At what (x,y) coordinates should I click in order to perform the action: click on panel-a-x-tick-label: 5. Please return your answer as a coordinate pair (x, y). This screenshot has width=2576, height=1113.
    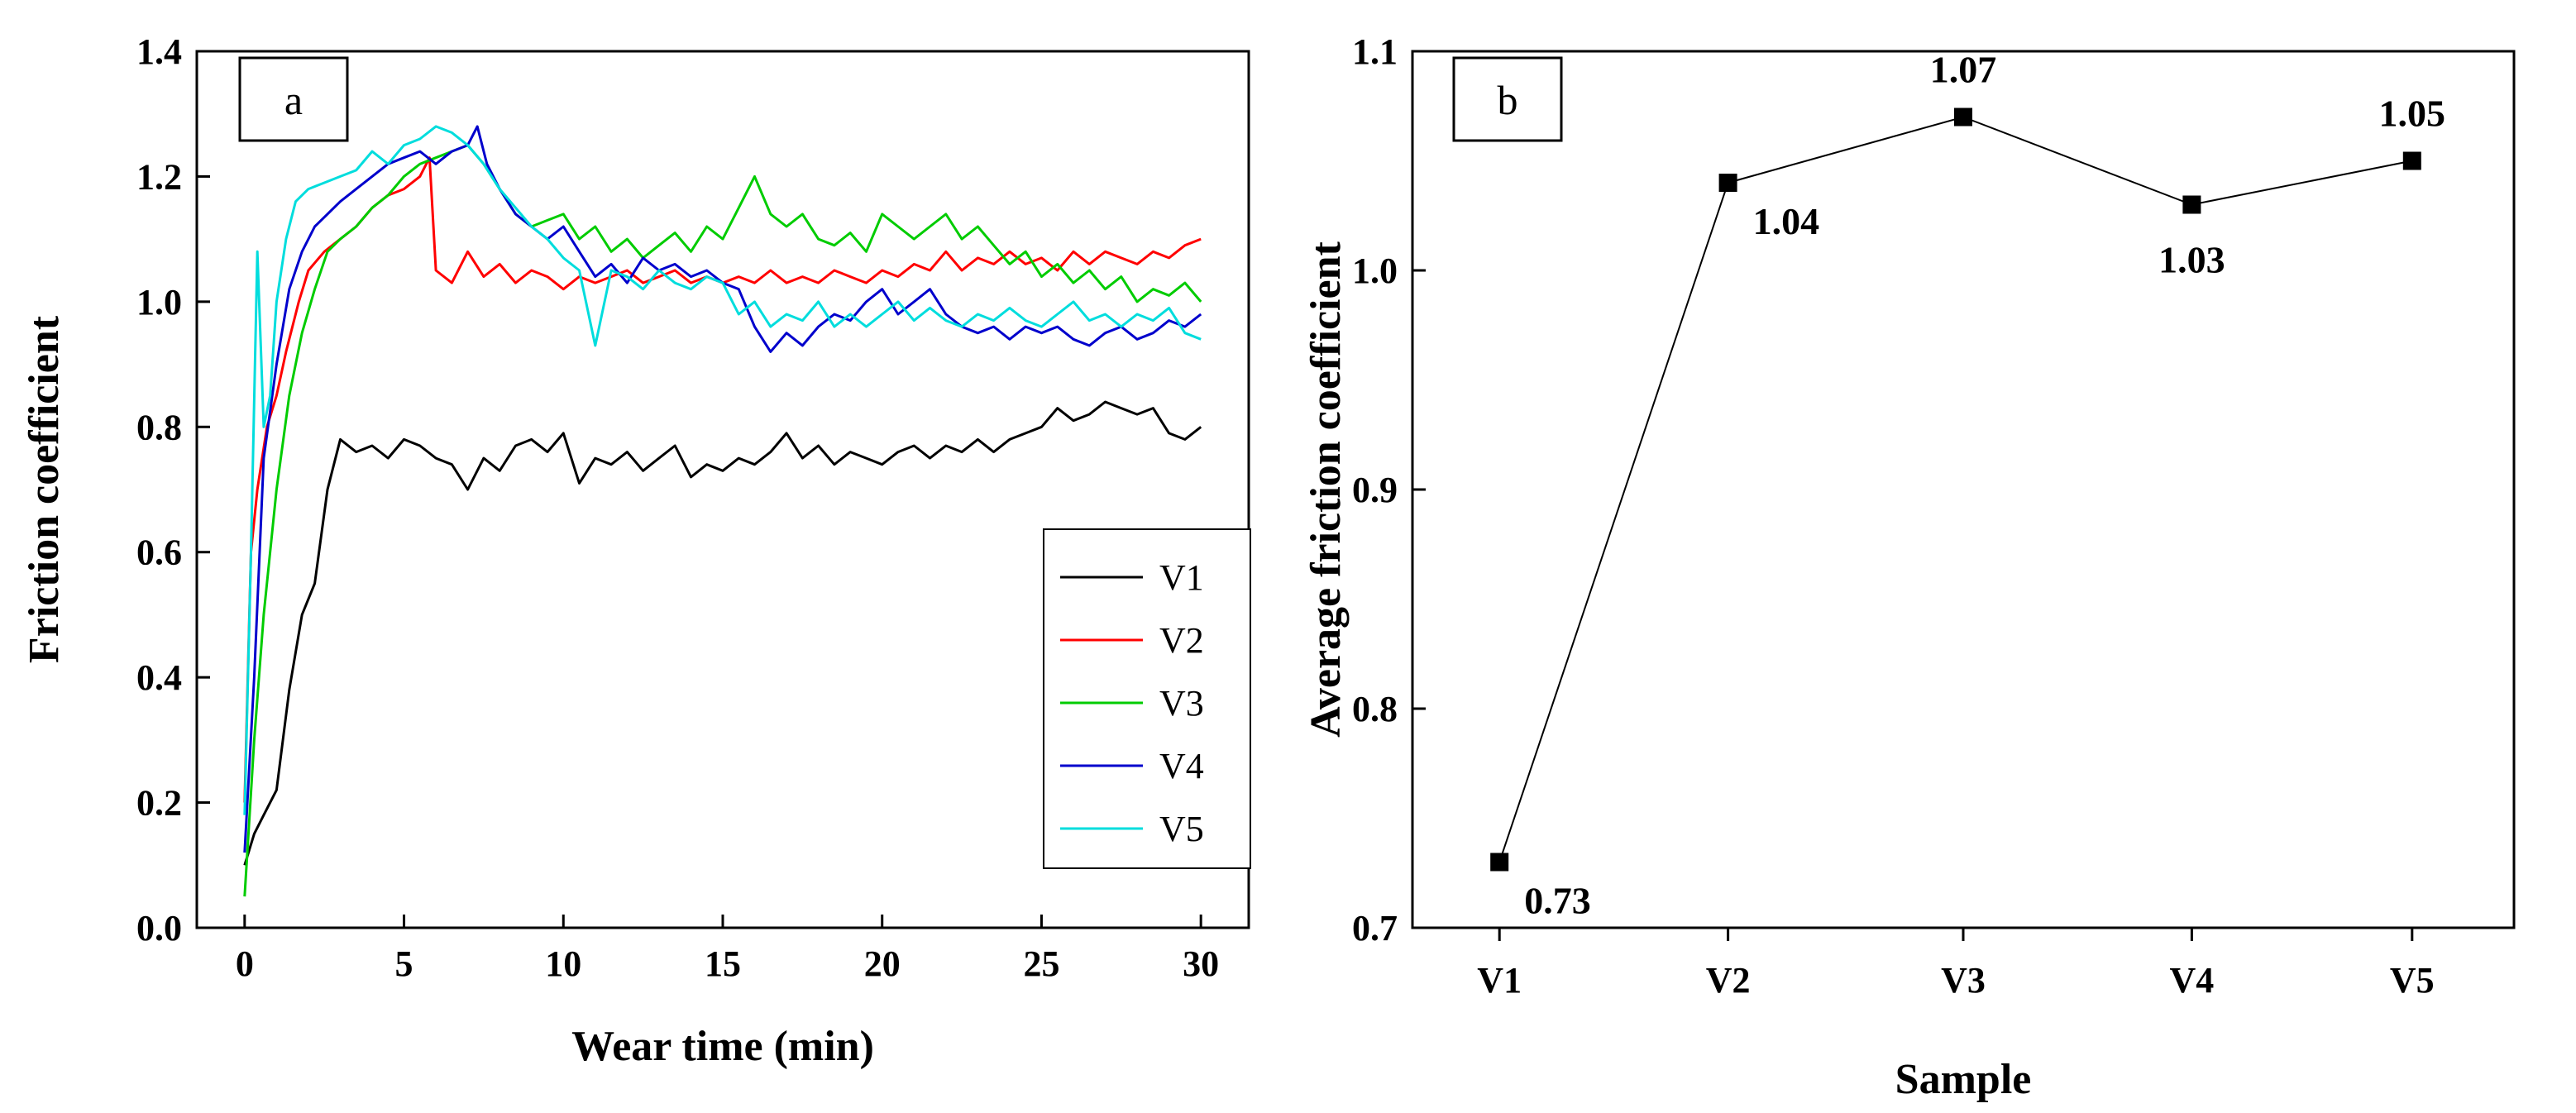
    Looking at the image, I should click on (404, 963).